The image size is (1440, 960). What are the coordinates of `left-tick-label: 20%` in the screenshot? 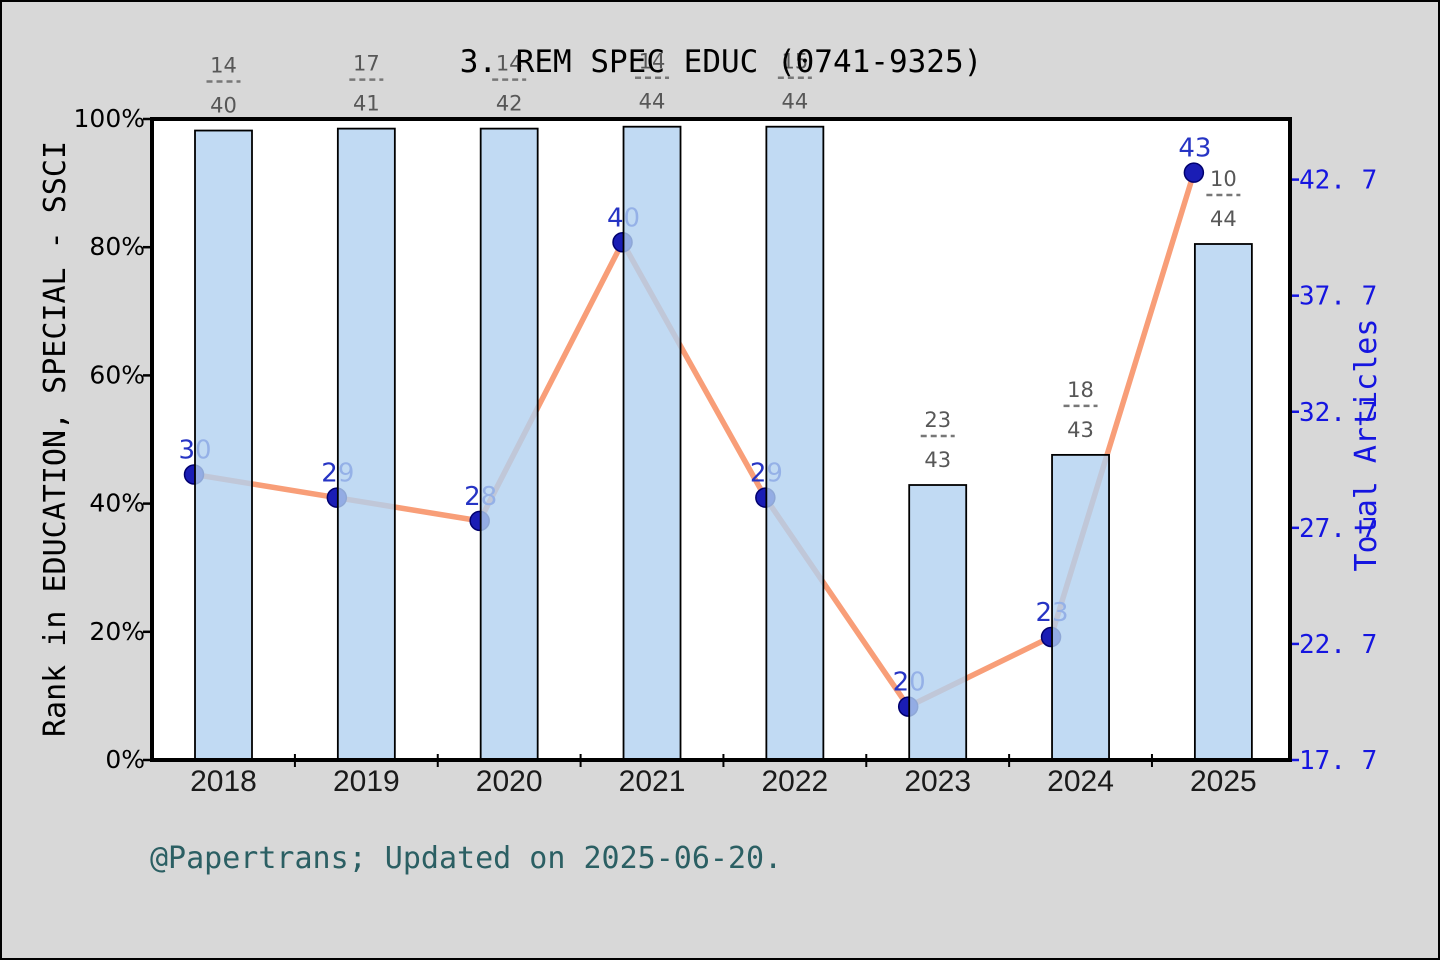 It's located at (117, 631).